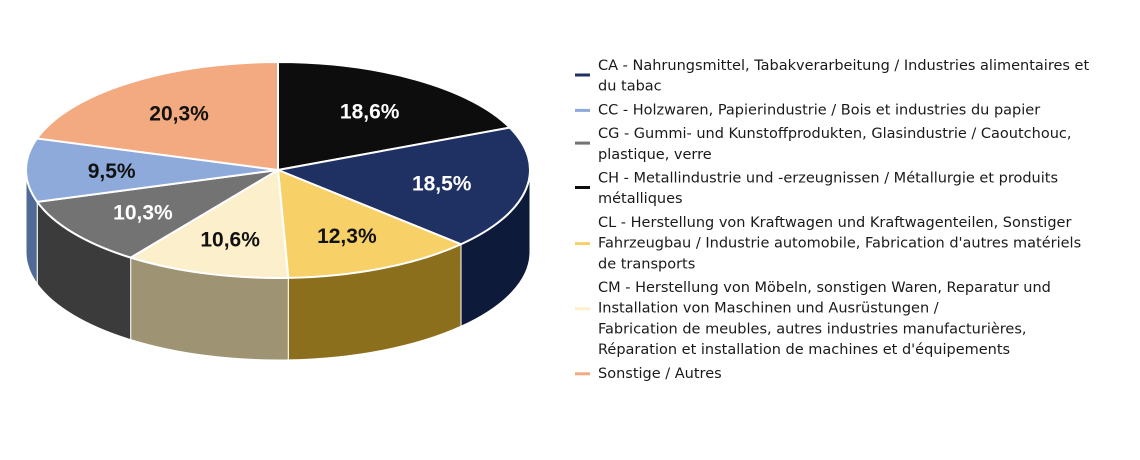 The image size is (1140, 460). What do you see at coordinates (209, 224) in the screenshot?
I see `pie-slice-cm` at bounding box center [209, 224].